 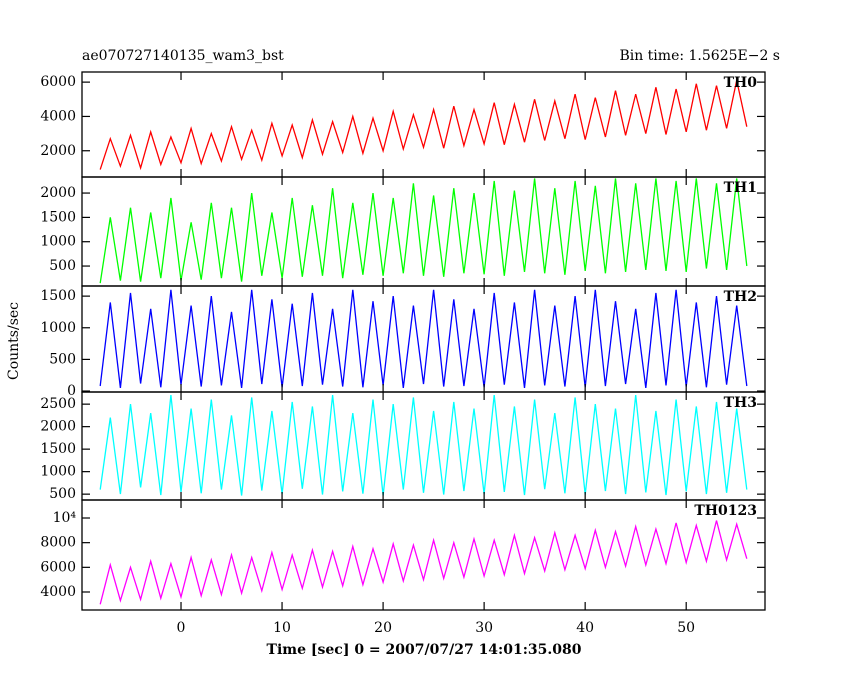 What do you see at coordinates (58, 543) in the screenshot?
I see `y-tick-label: 8000` at bounding box center [58, 543].